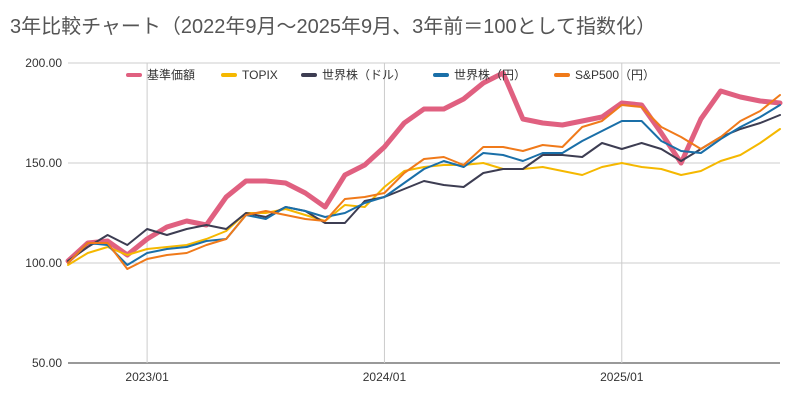 This screenshot has height=403, width=800. I want to click on y-tick-label: 50.00, so click(47, 363).